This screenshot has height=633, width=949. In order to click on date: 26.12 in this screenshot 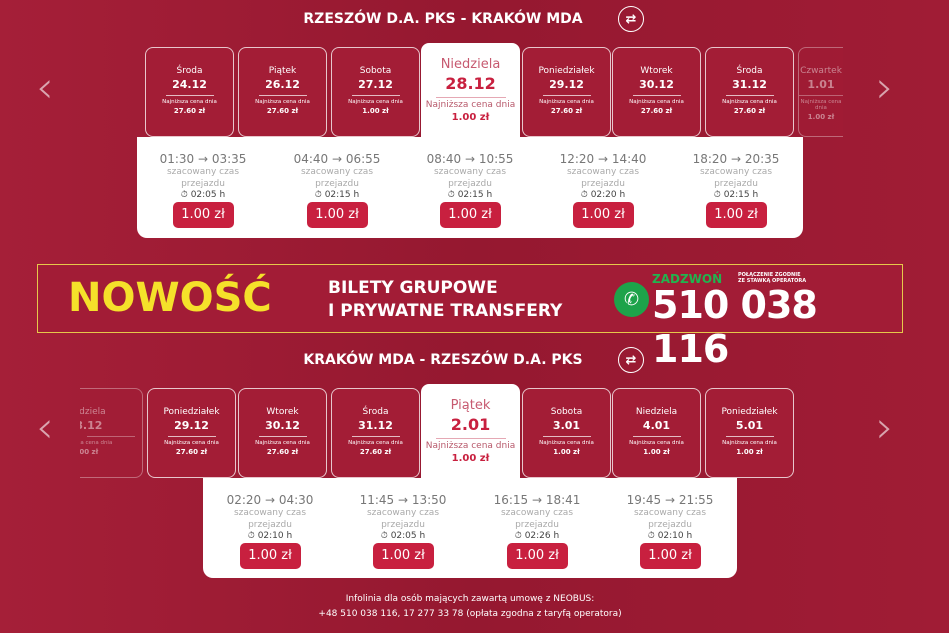, I will do `click(282, 84)`.